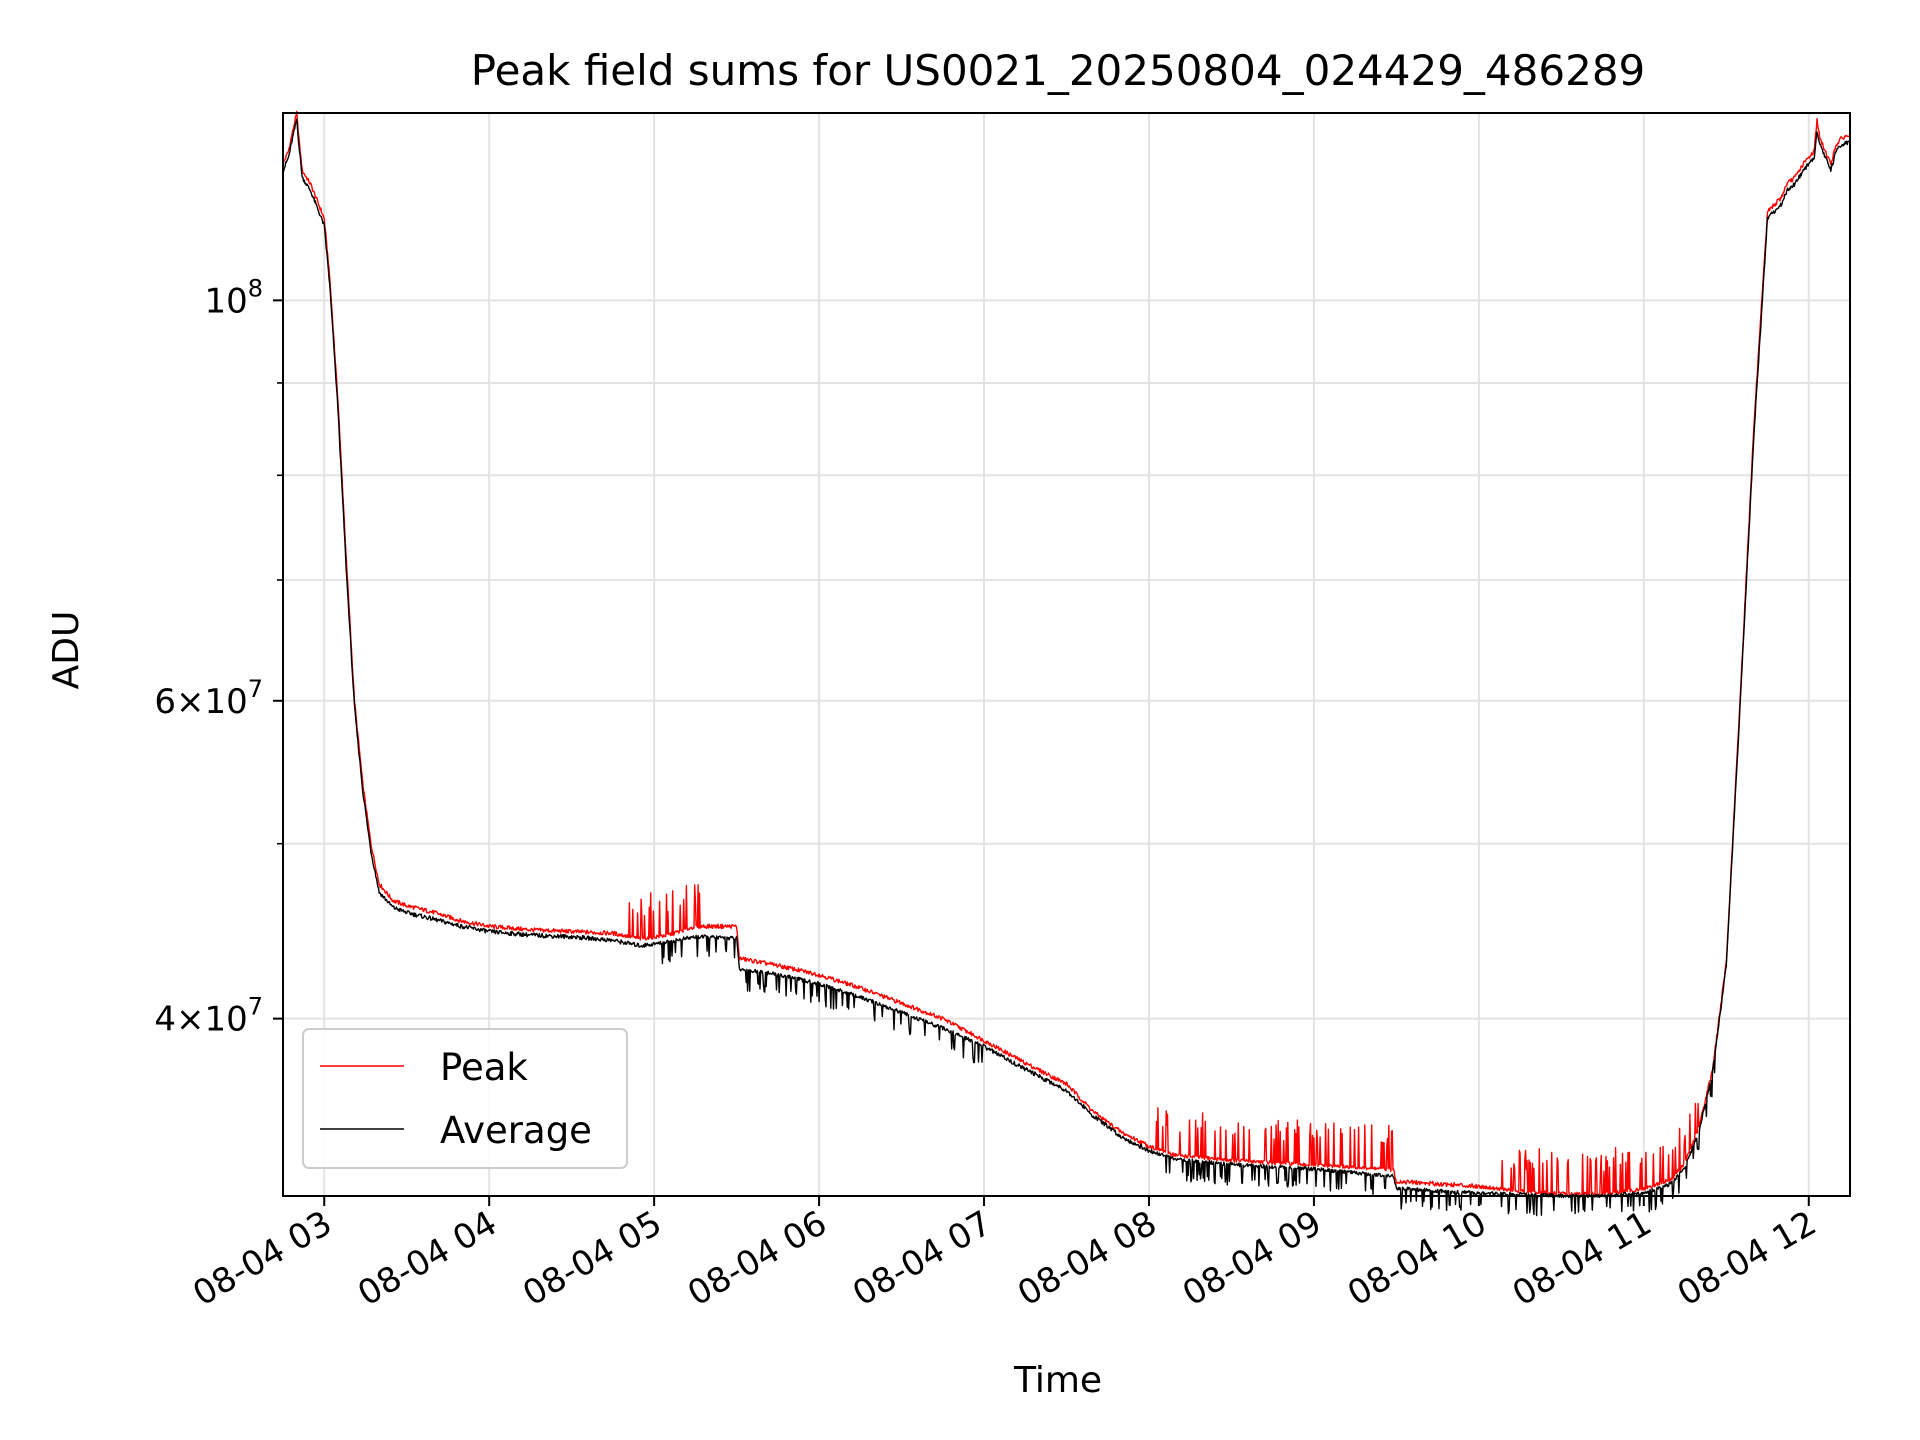  I want to click on y-tick-label: 4×10⁷, so click(208, 1016).